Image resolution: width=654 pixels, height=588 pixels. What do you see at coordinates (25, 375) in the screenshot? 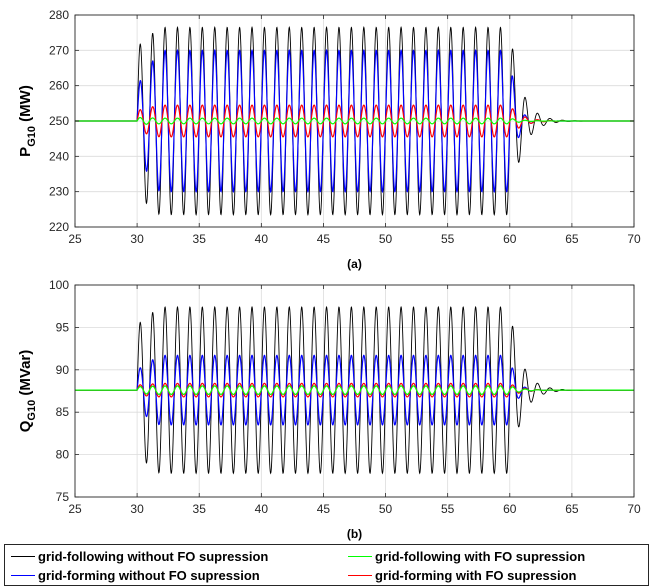
I see `y-axis-label-unit: (MVar)` at bounding box center [25, 375].